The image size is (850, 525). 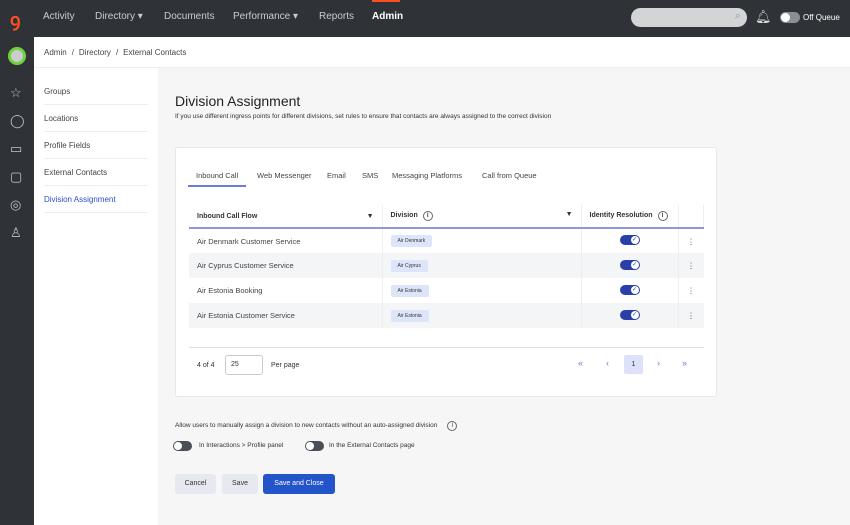 What do you see at coordinates (286, 315) in the screenshot?
I see `flow-cell: Air Estonia Customer Service` at bounding box center [286, 315].